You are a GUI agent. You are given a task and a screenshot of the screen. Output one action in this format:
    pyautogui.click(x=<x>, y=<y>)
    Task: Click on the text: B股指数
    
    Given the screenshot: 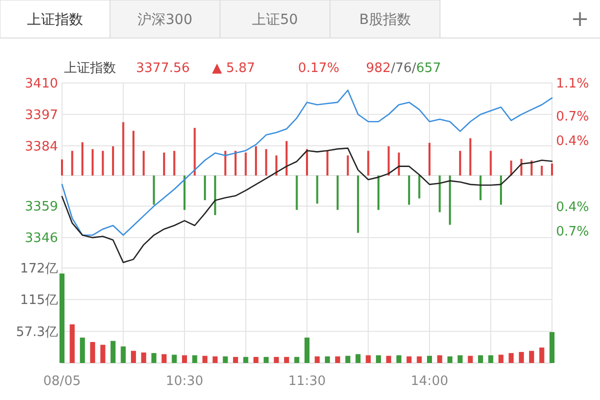 What is the action you would take?
    pyautogui.click(x=385, y=20)
    